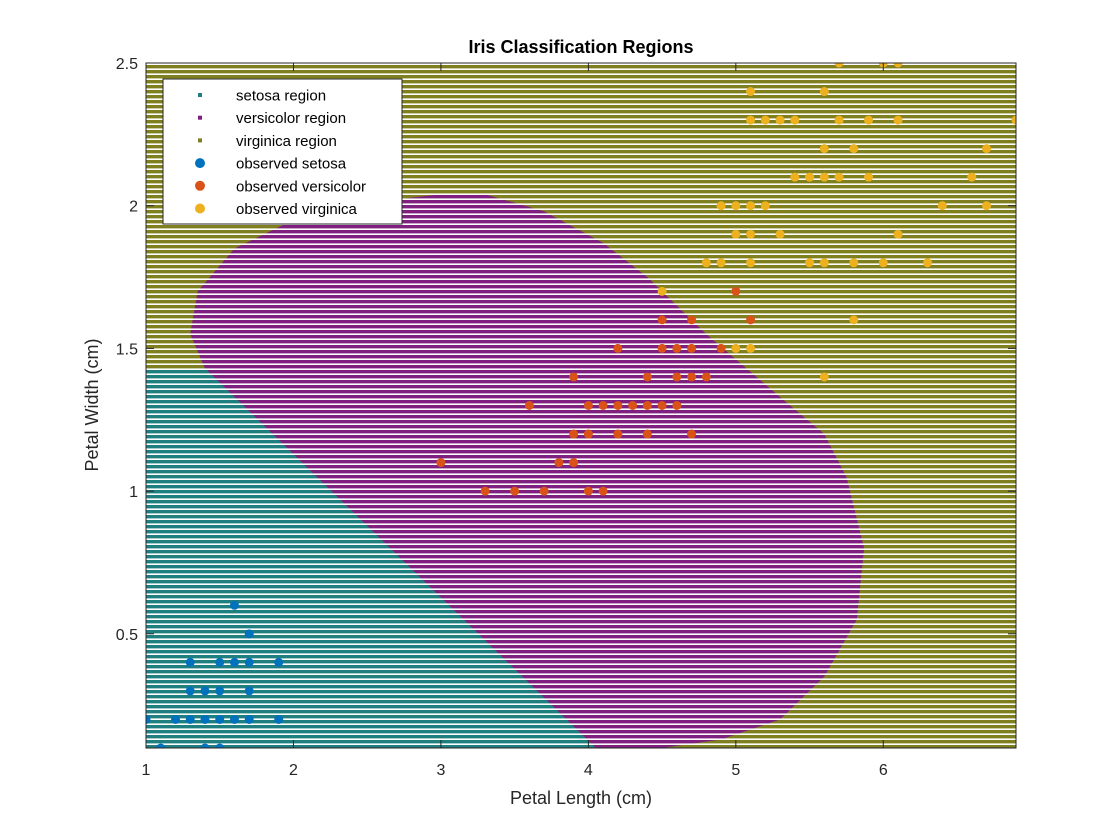 The width and height of the screenshot is (1120, 840). Describe the element at coordinates (127, 349) in the screenshot. I see `y-tick-label: 1.5` at that location.